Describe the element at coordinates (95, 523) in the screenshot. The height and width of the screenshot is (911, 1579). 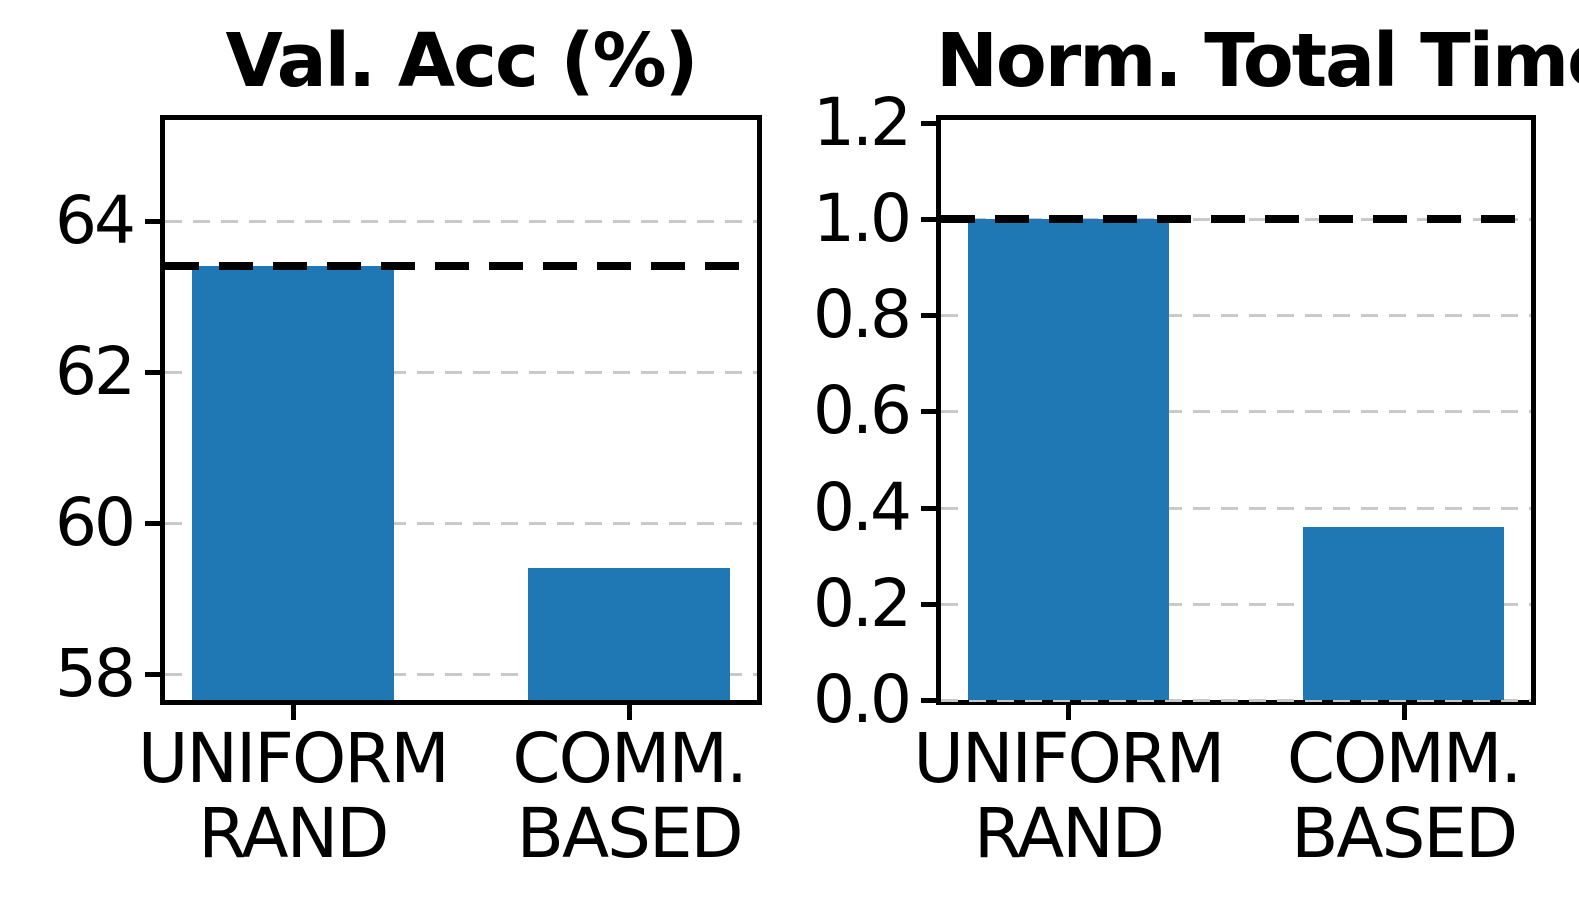
I see `y-tick-label: 60` at that location.